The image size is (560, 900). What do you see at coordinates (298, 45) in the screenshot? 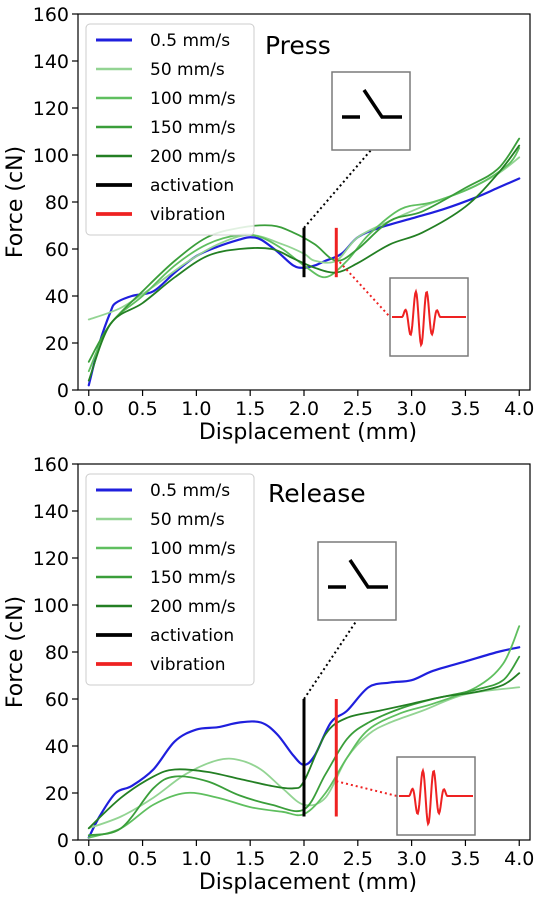
I see `panel-title: Press` at bounding box center [298, 45].